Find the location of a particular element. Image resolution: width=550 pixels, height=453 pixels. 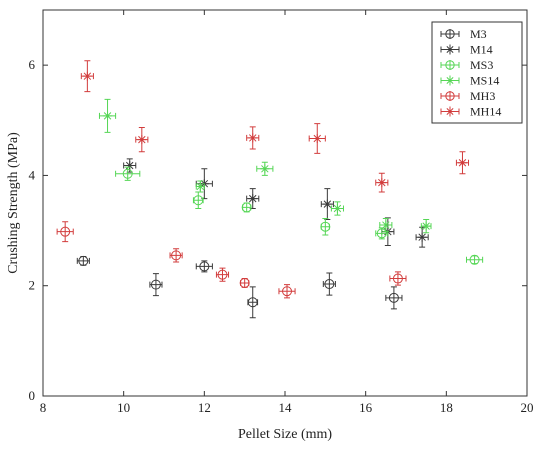

legend-entry-m3: M3 is located at coordinates (463, 34).